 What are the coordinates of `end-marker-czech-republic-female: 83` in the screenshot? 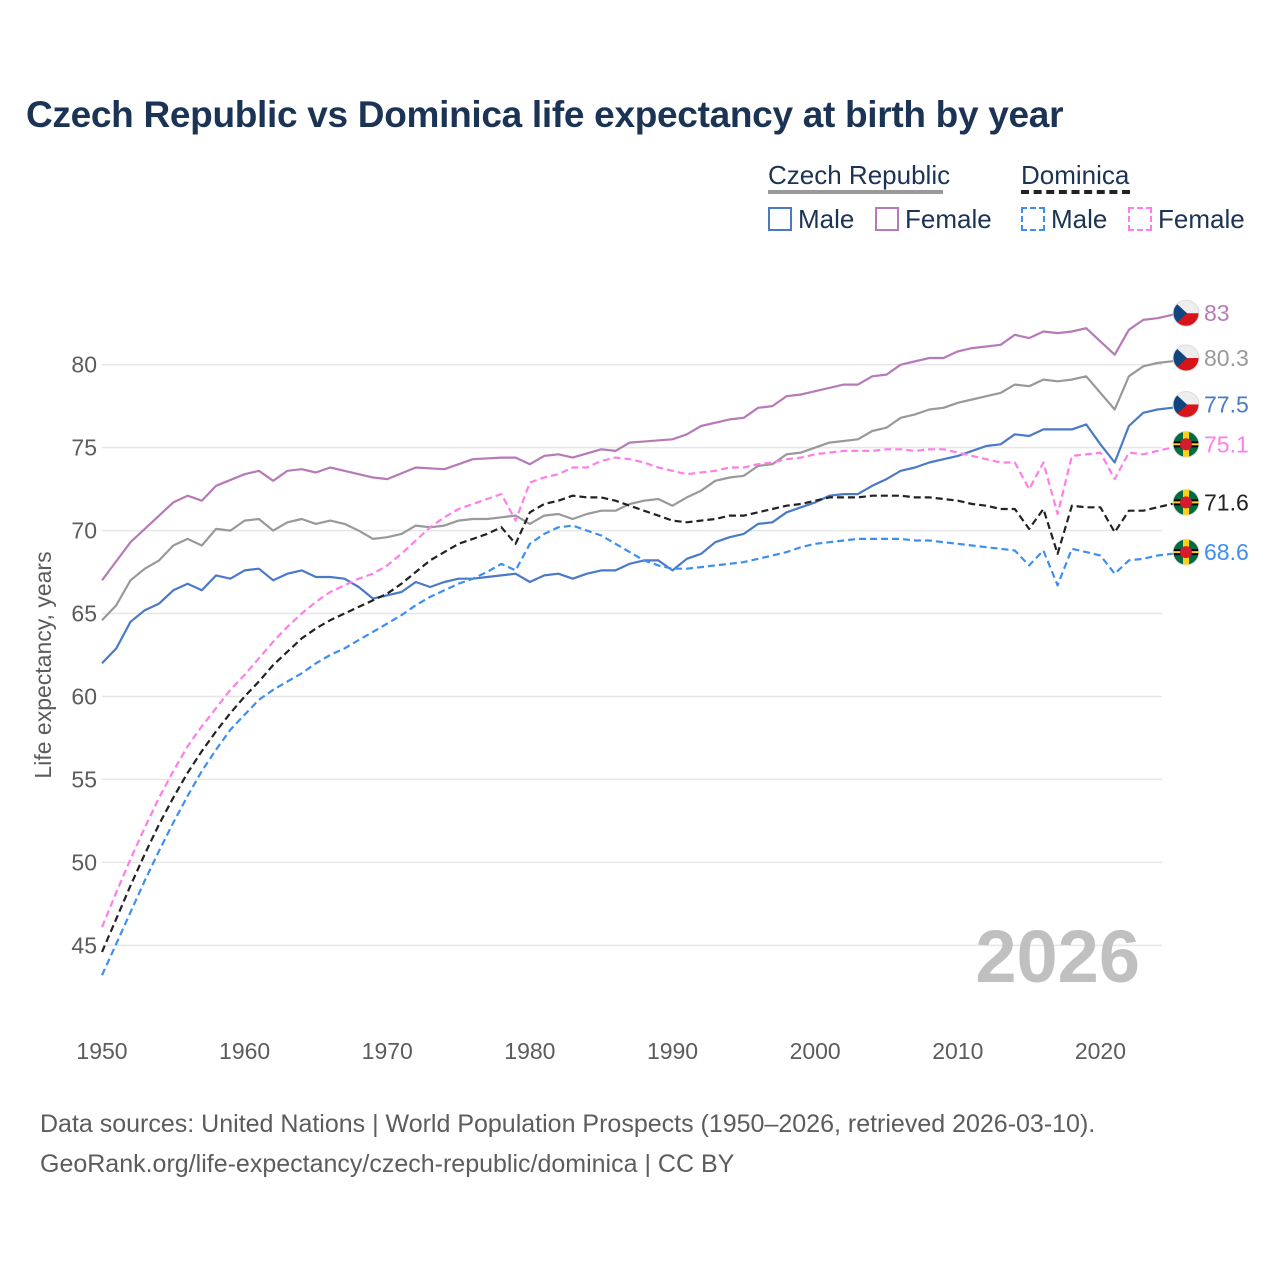 It's located at (1201, 313).